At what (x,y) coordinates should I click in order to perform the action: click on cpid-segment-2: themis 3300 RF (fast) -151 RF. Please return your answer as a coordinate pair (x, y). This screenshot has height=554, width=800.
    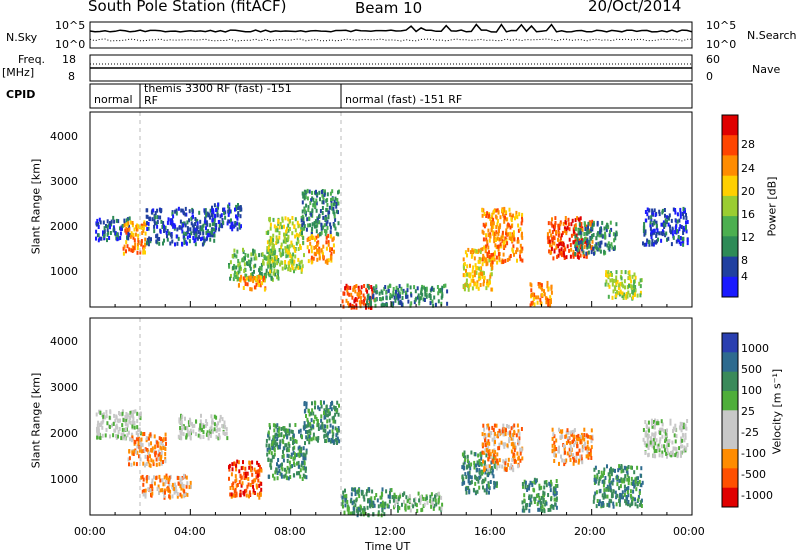
    Looking at the image, I should click on (218, 94).